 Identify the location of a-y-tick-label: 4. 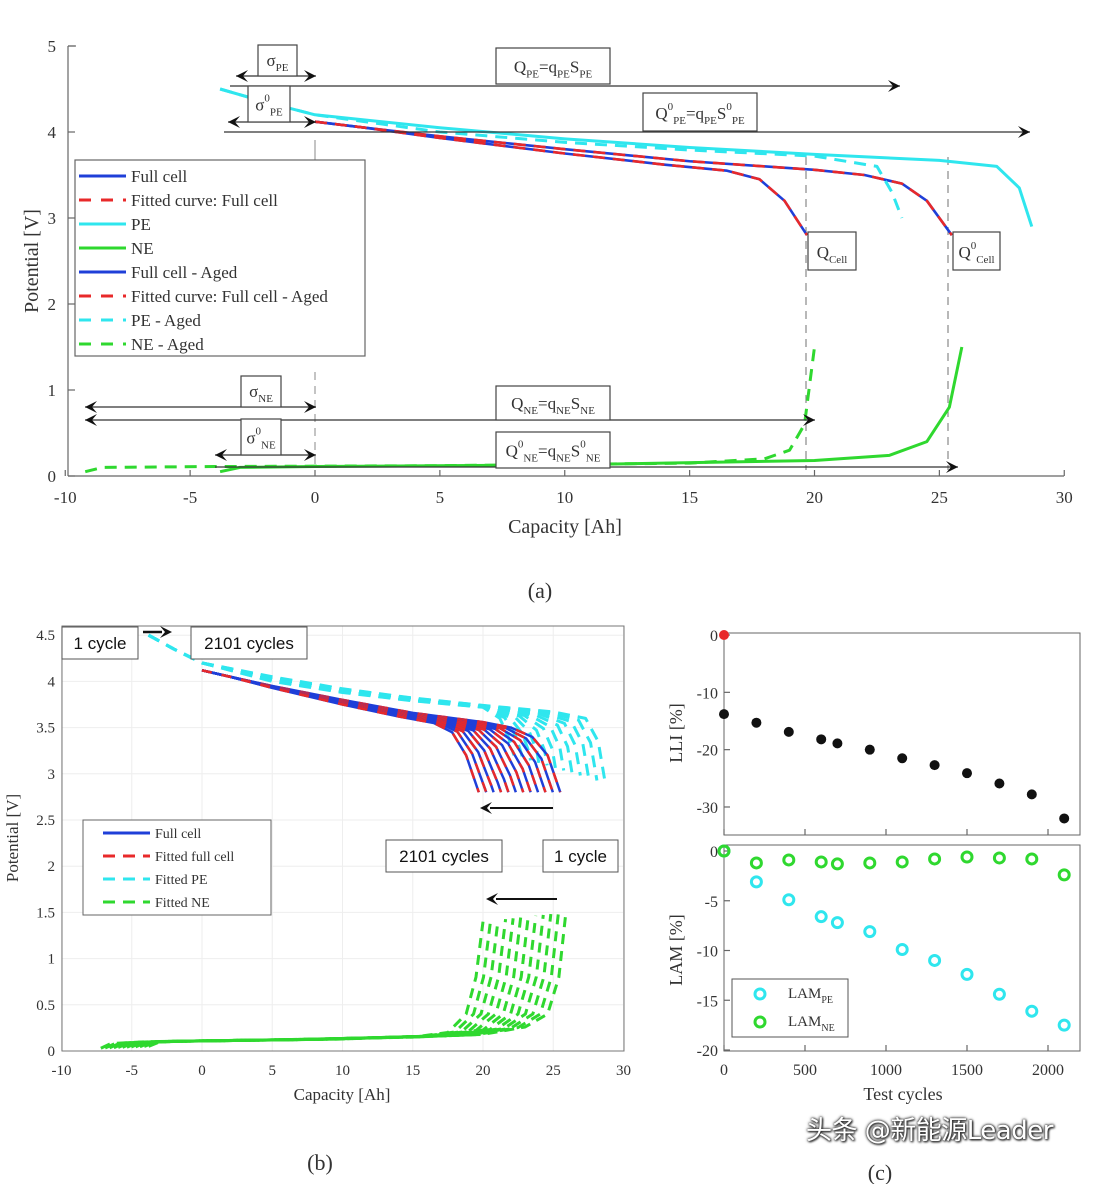
(52, 132).